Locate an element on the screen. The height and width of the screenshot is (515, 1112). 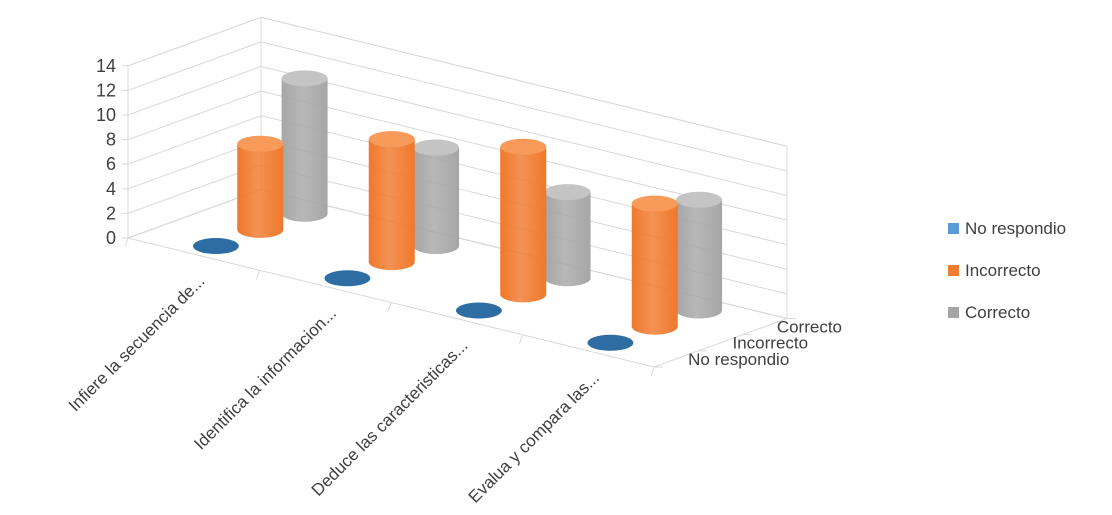
legend-item: No respondio is located at coordinates (1007, 228).